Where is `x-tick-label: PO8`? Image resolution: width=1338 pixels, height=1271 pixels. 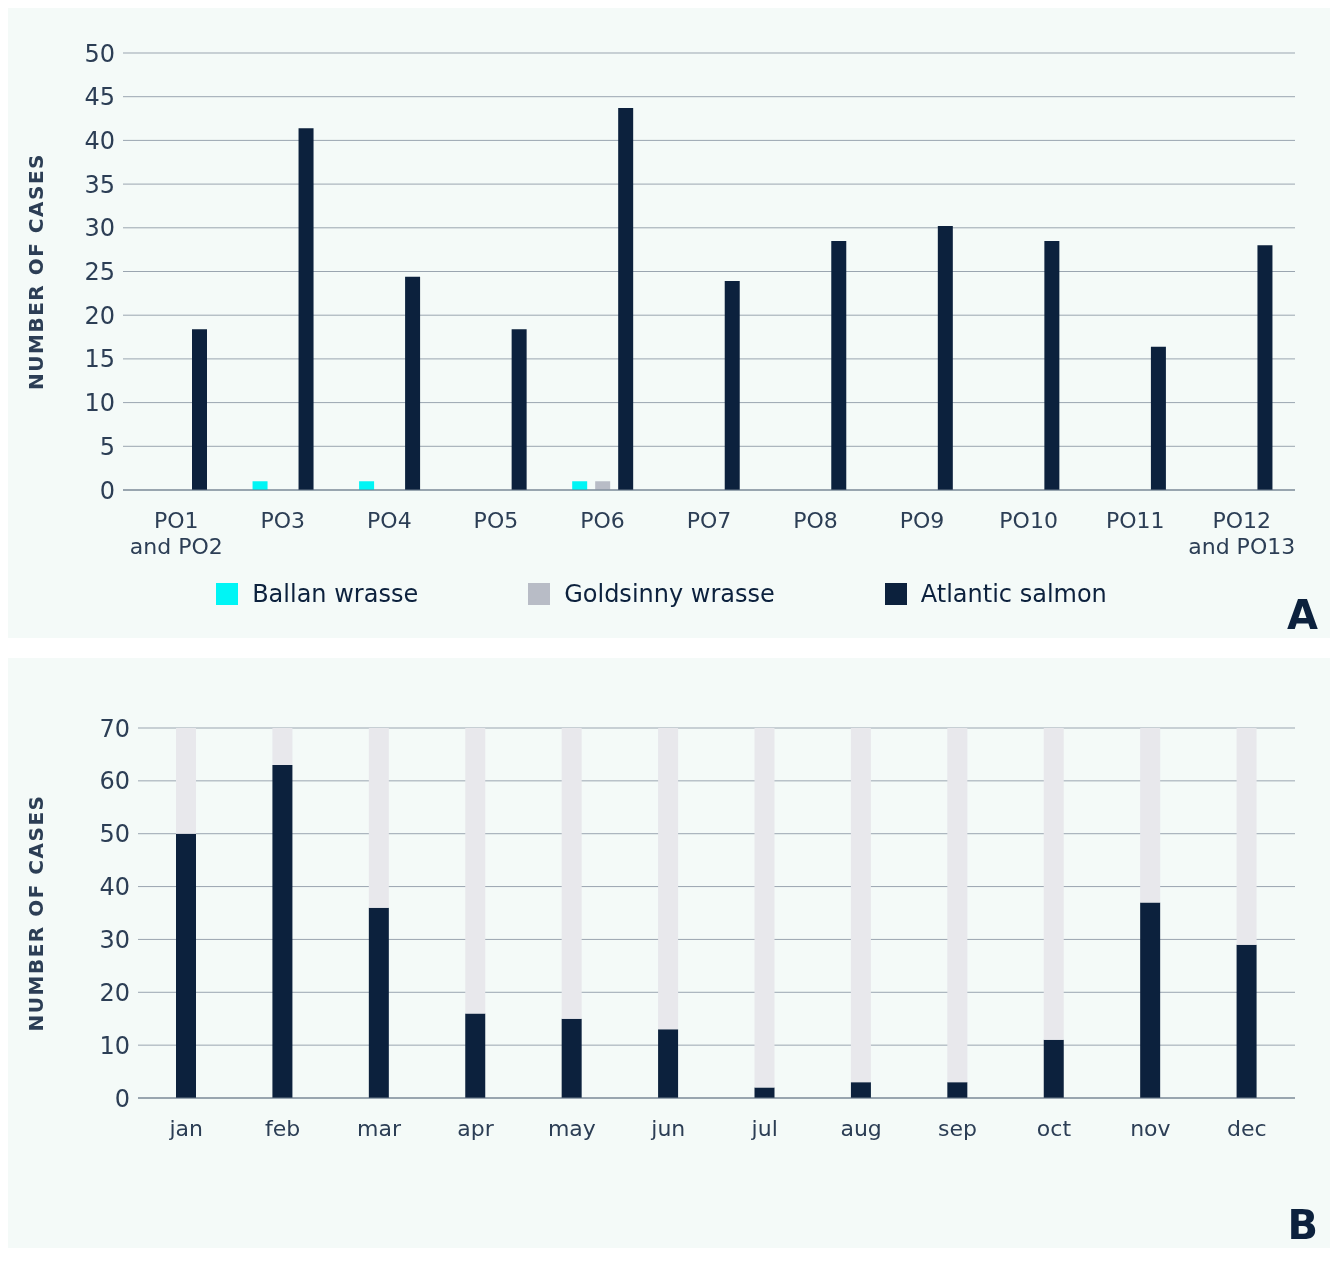
x-tick-label: PO8 is located at coordinates (815, 520).